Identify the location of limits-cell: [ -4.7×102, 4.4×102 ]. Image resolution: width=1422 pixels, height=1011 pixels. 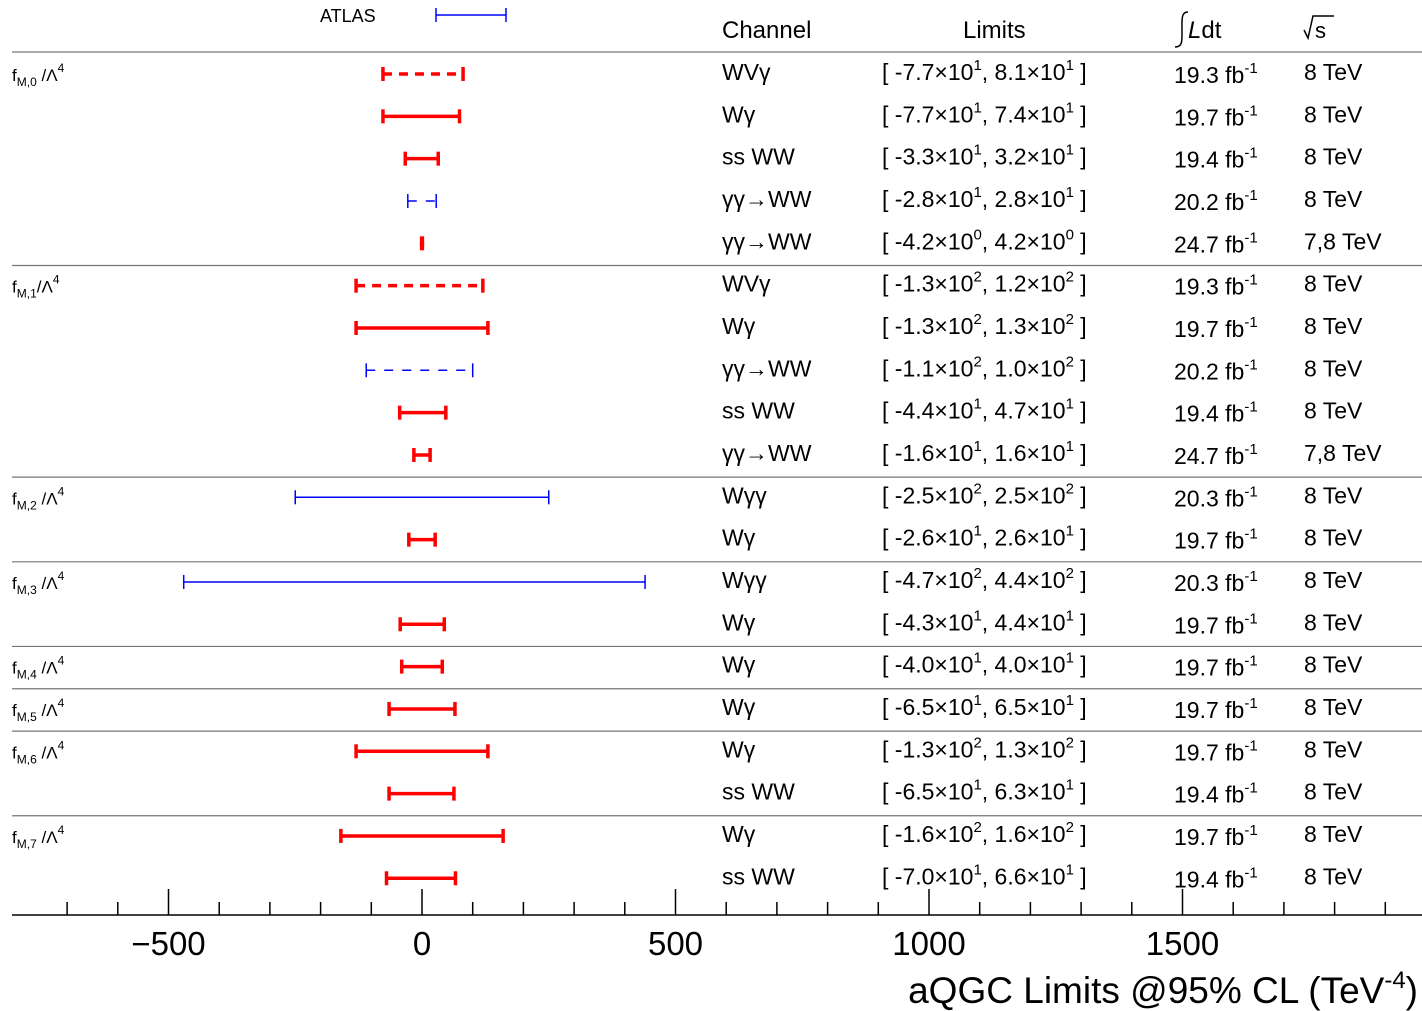
(984, 579).